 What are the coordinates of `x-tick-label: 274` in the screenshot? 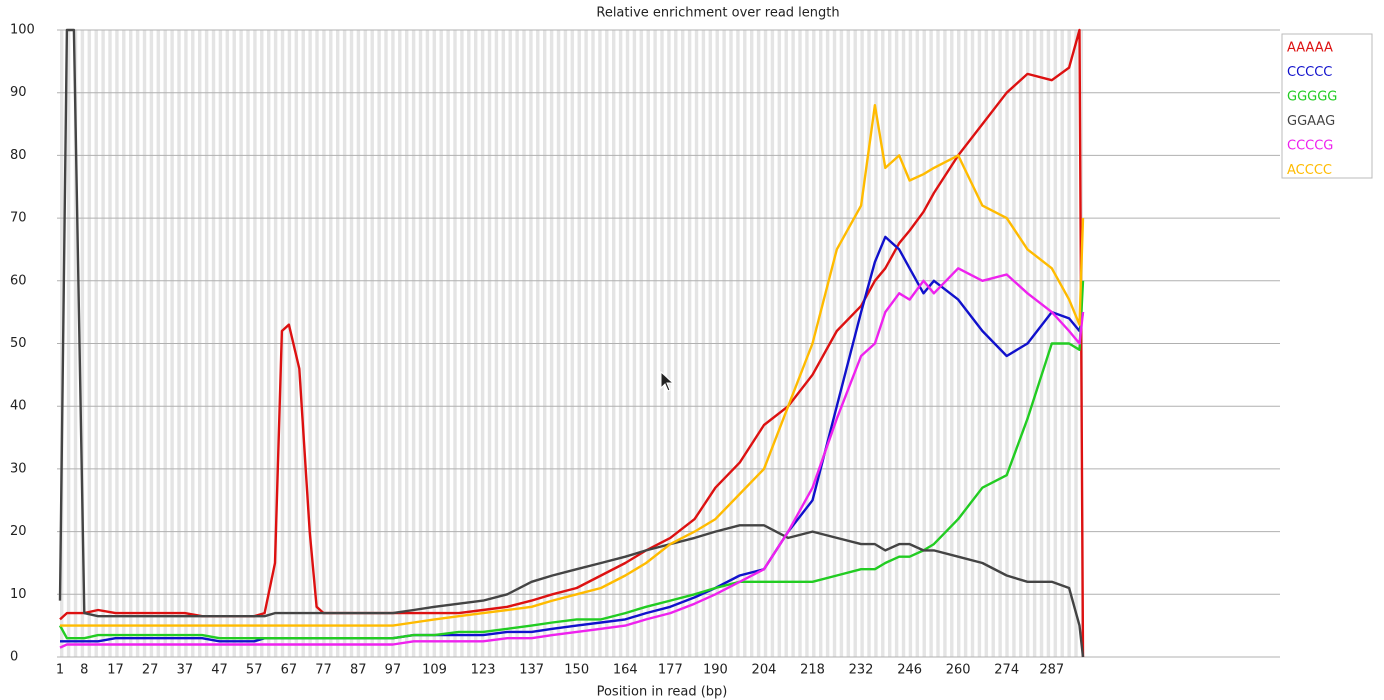 It's located at (1006, 670).